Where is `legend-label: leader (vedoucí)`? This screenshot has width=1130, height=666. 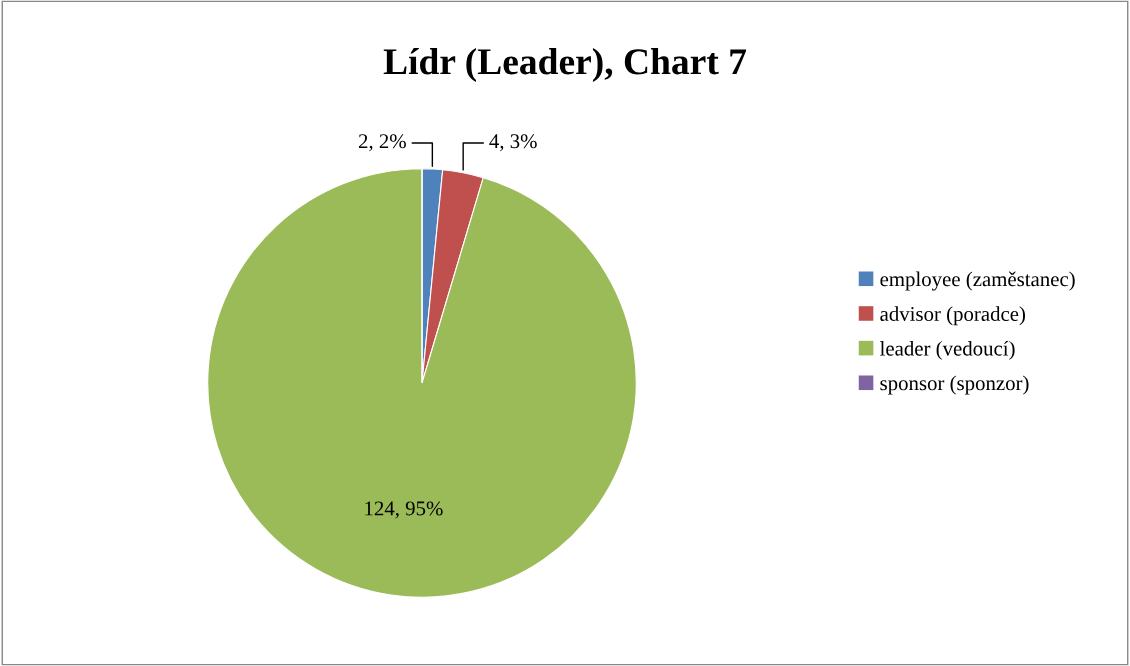
legend-label: leader (vedoucí) is located at coordinates (947, 350).